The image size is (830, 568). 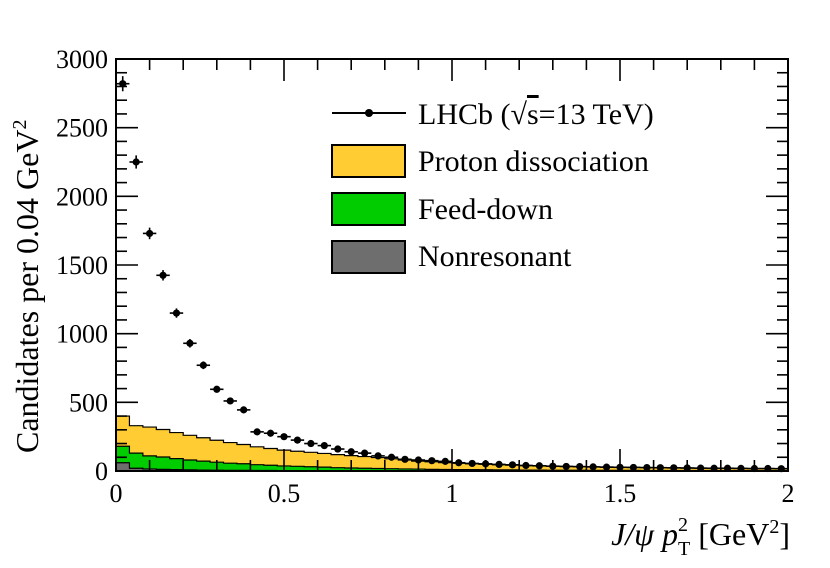 I want to click on legend-swatch-feed-down, so click(x=368, y=209).